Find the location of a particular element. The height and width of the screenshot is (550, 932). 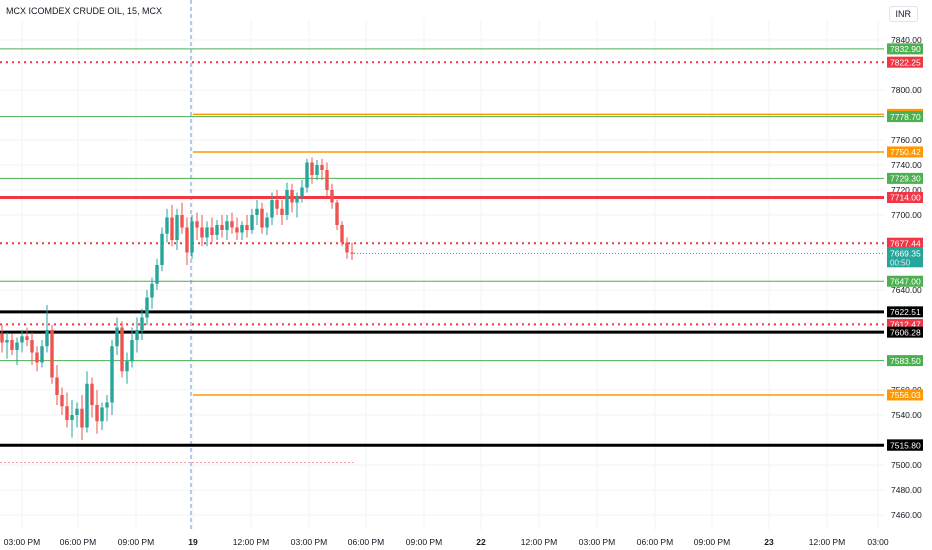

price-label: 7612.47 is located at coordinates (905, 325).